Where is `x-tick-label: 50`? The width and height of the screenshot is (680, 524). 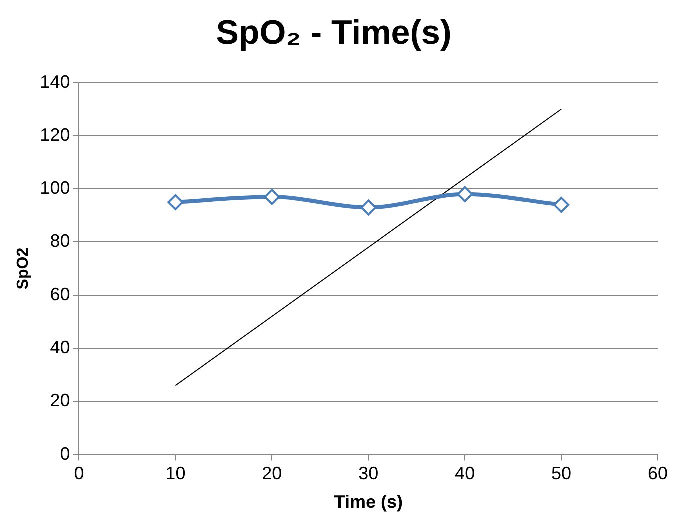
x-tick-label: 50 is located at coordinates (562, 474).